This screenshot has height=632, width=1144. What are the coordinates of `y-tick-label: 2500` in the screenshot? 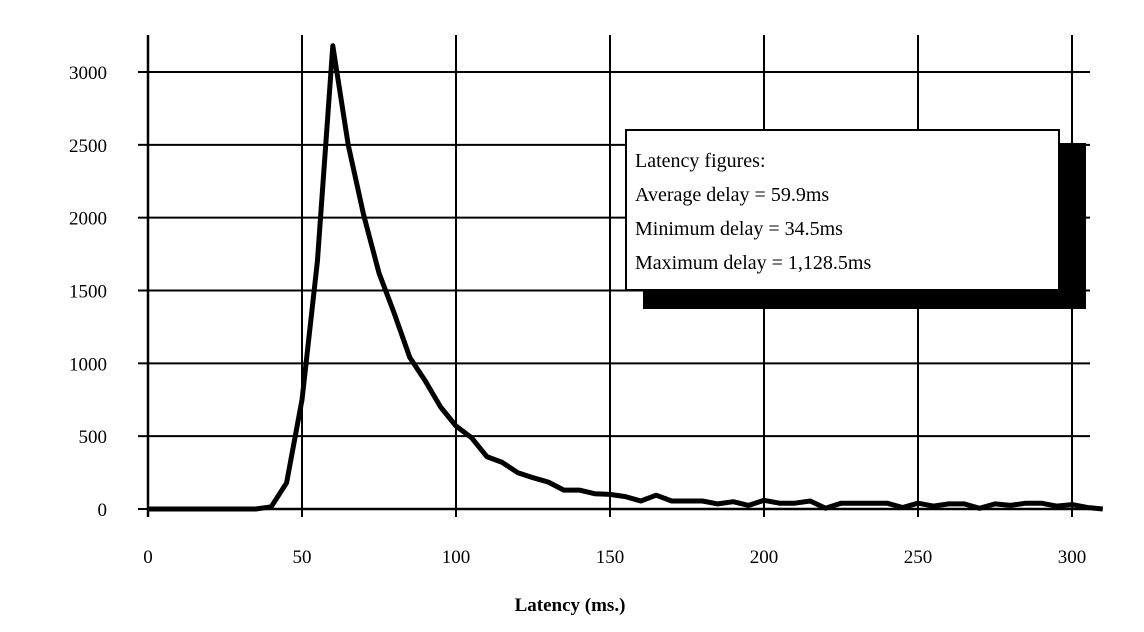 It's located at (88, 146).